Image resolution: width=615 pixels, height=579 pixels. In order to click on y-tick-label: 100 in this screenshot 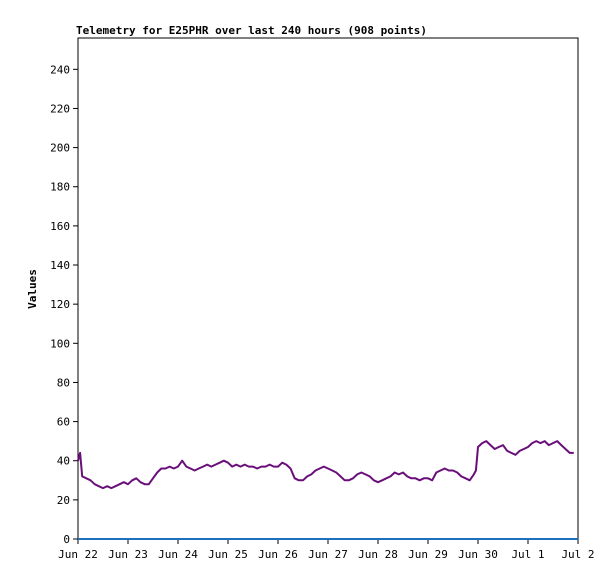, I will do `click(60, 343)`.